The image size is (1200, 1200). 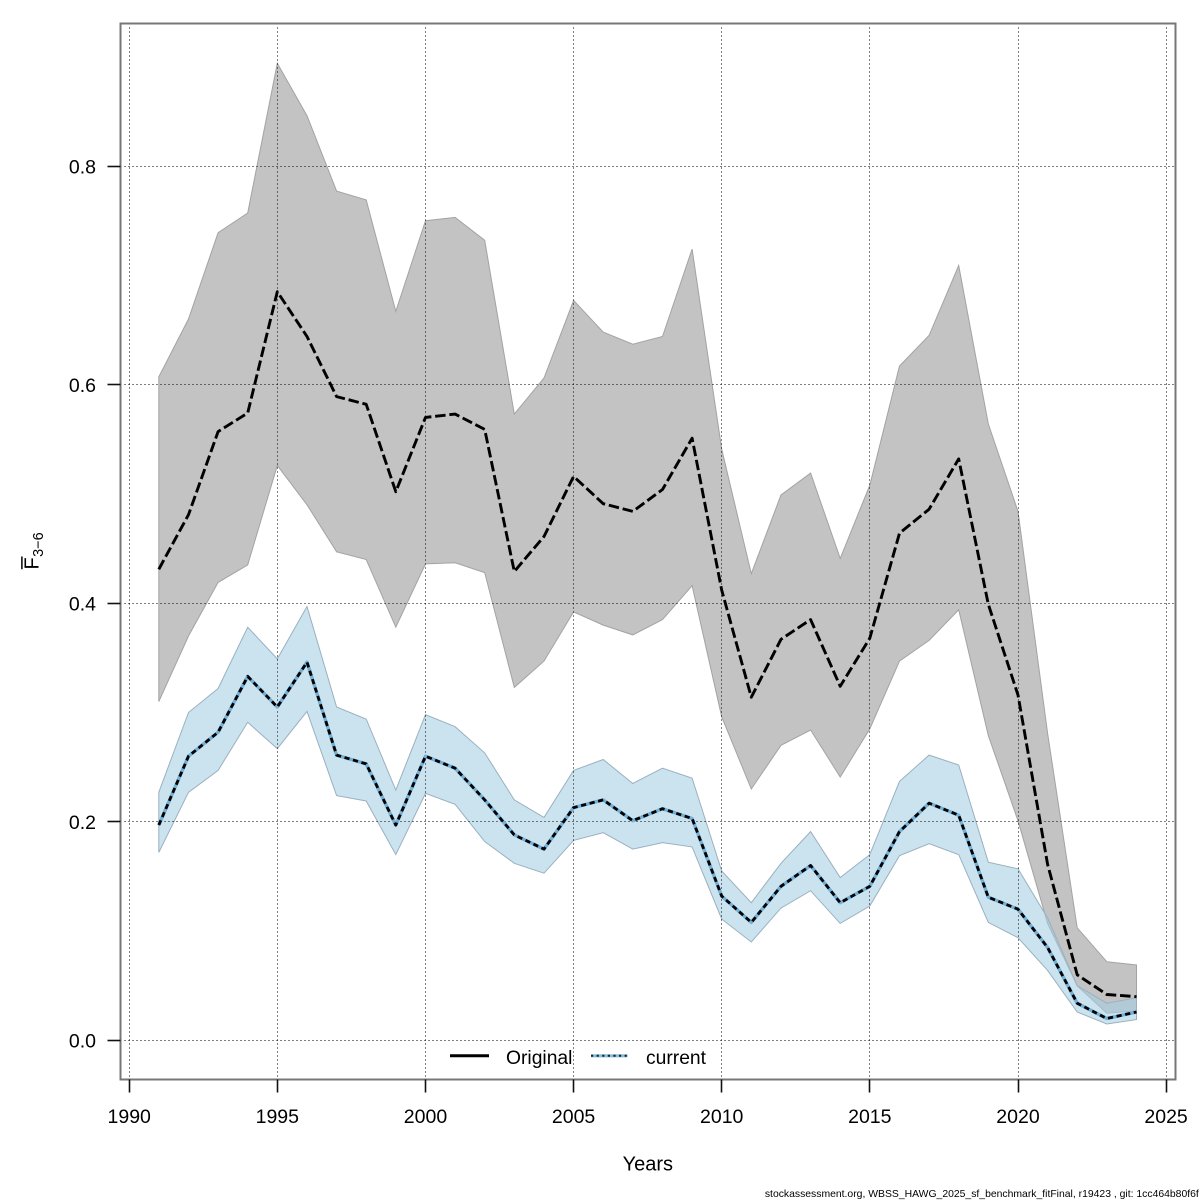 I want to click on svg-text: current, so click(x=676, y=1058).